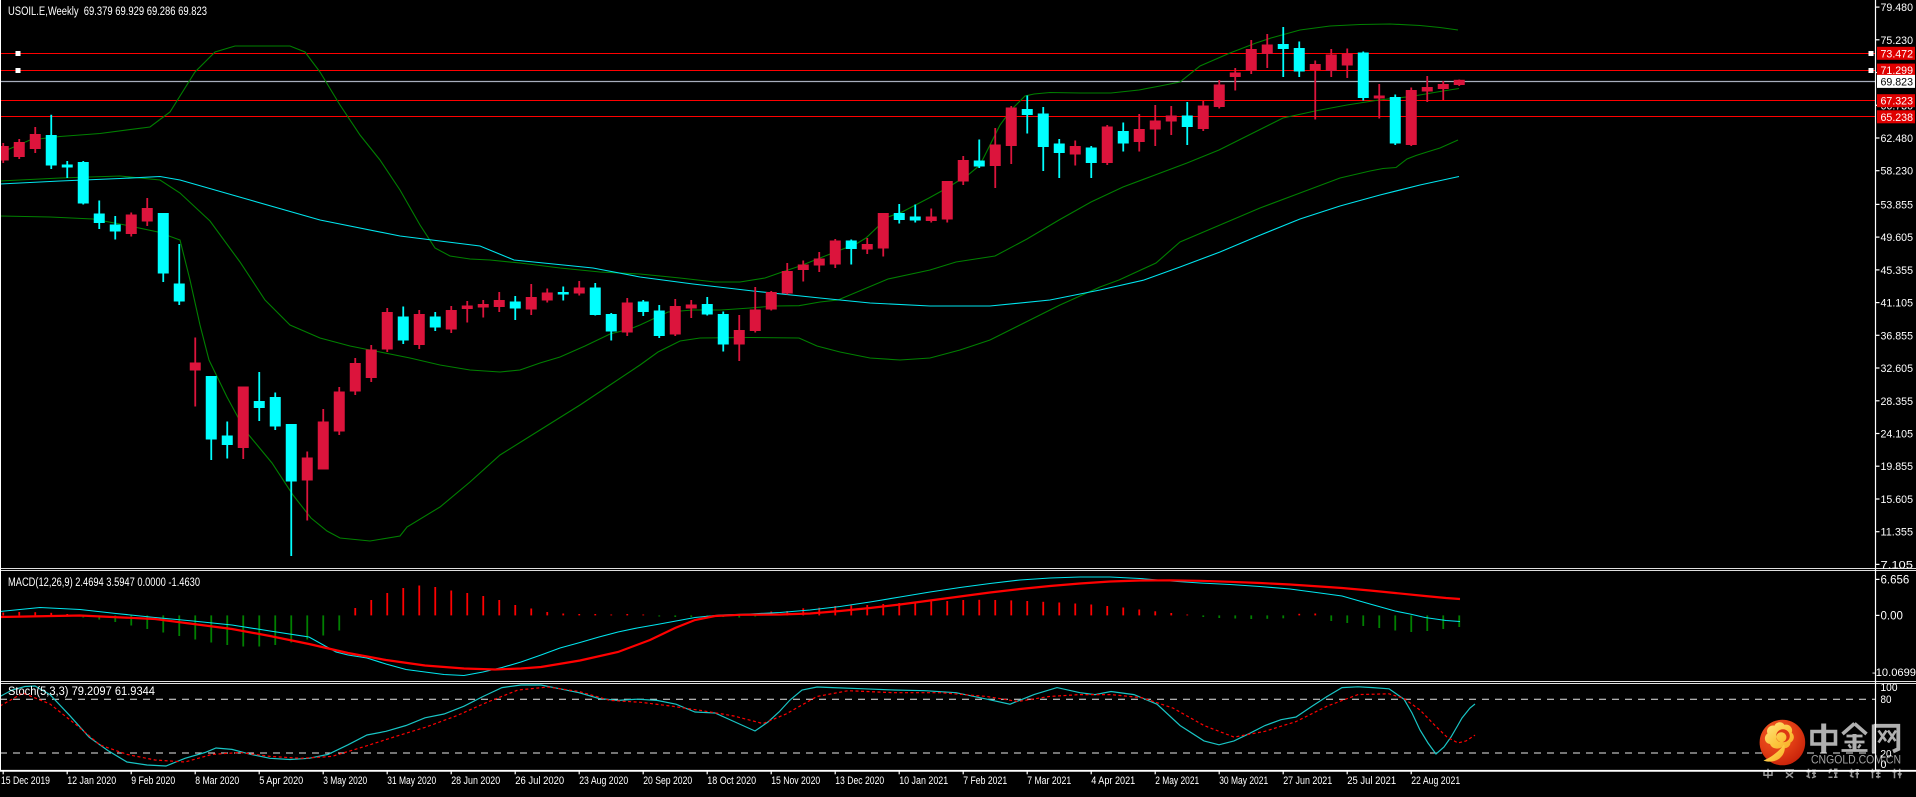  I want to click on svg-text: 30 May 2021, so click(1243, 781).